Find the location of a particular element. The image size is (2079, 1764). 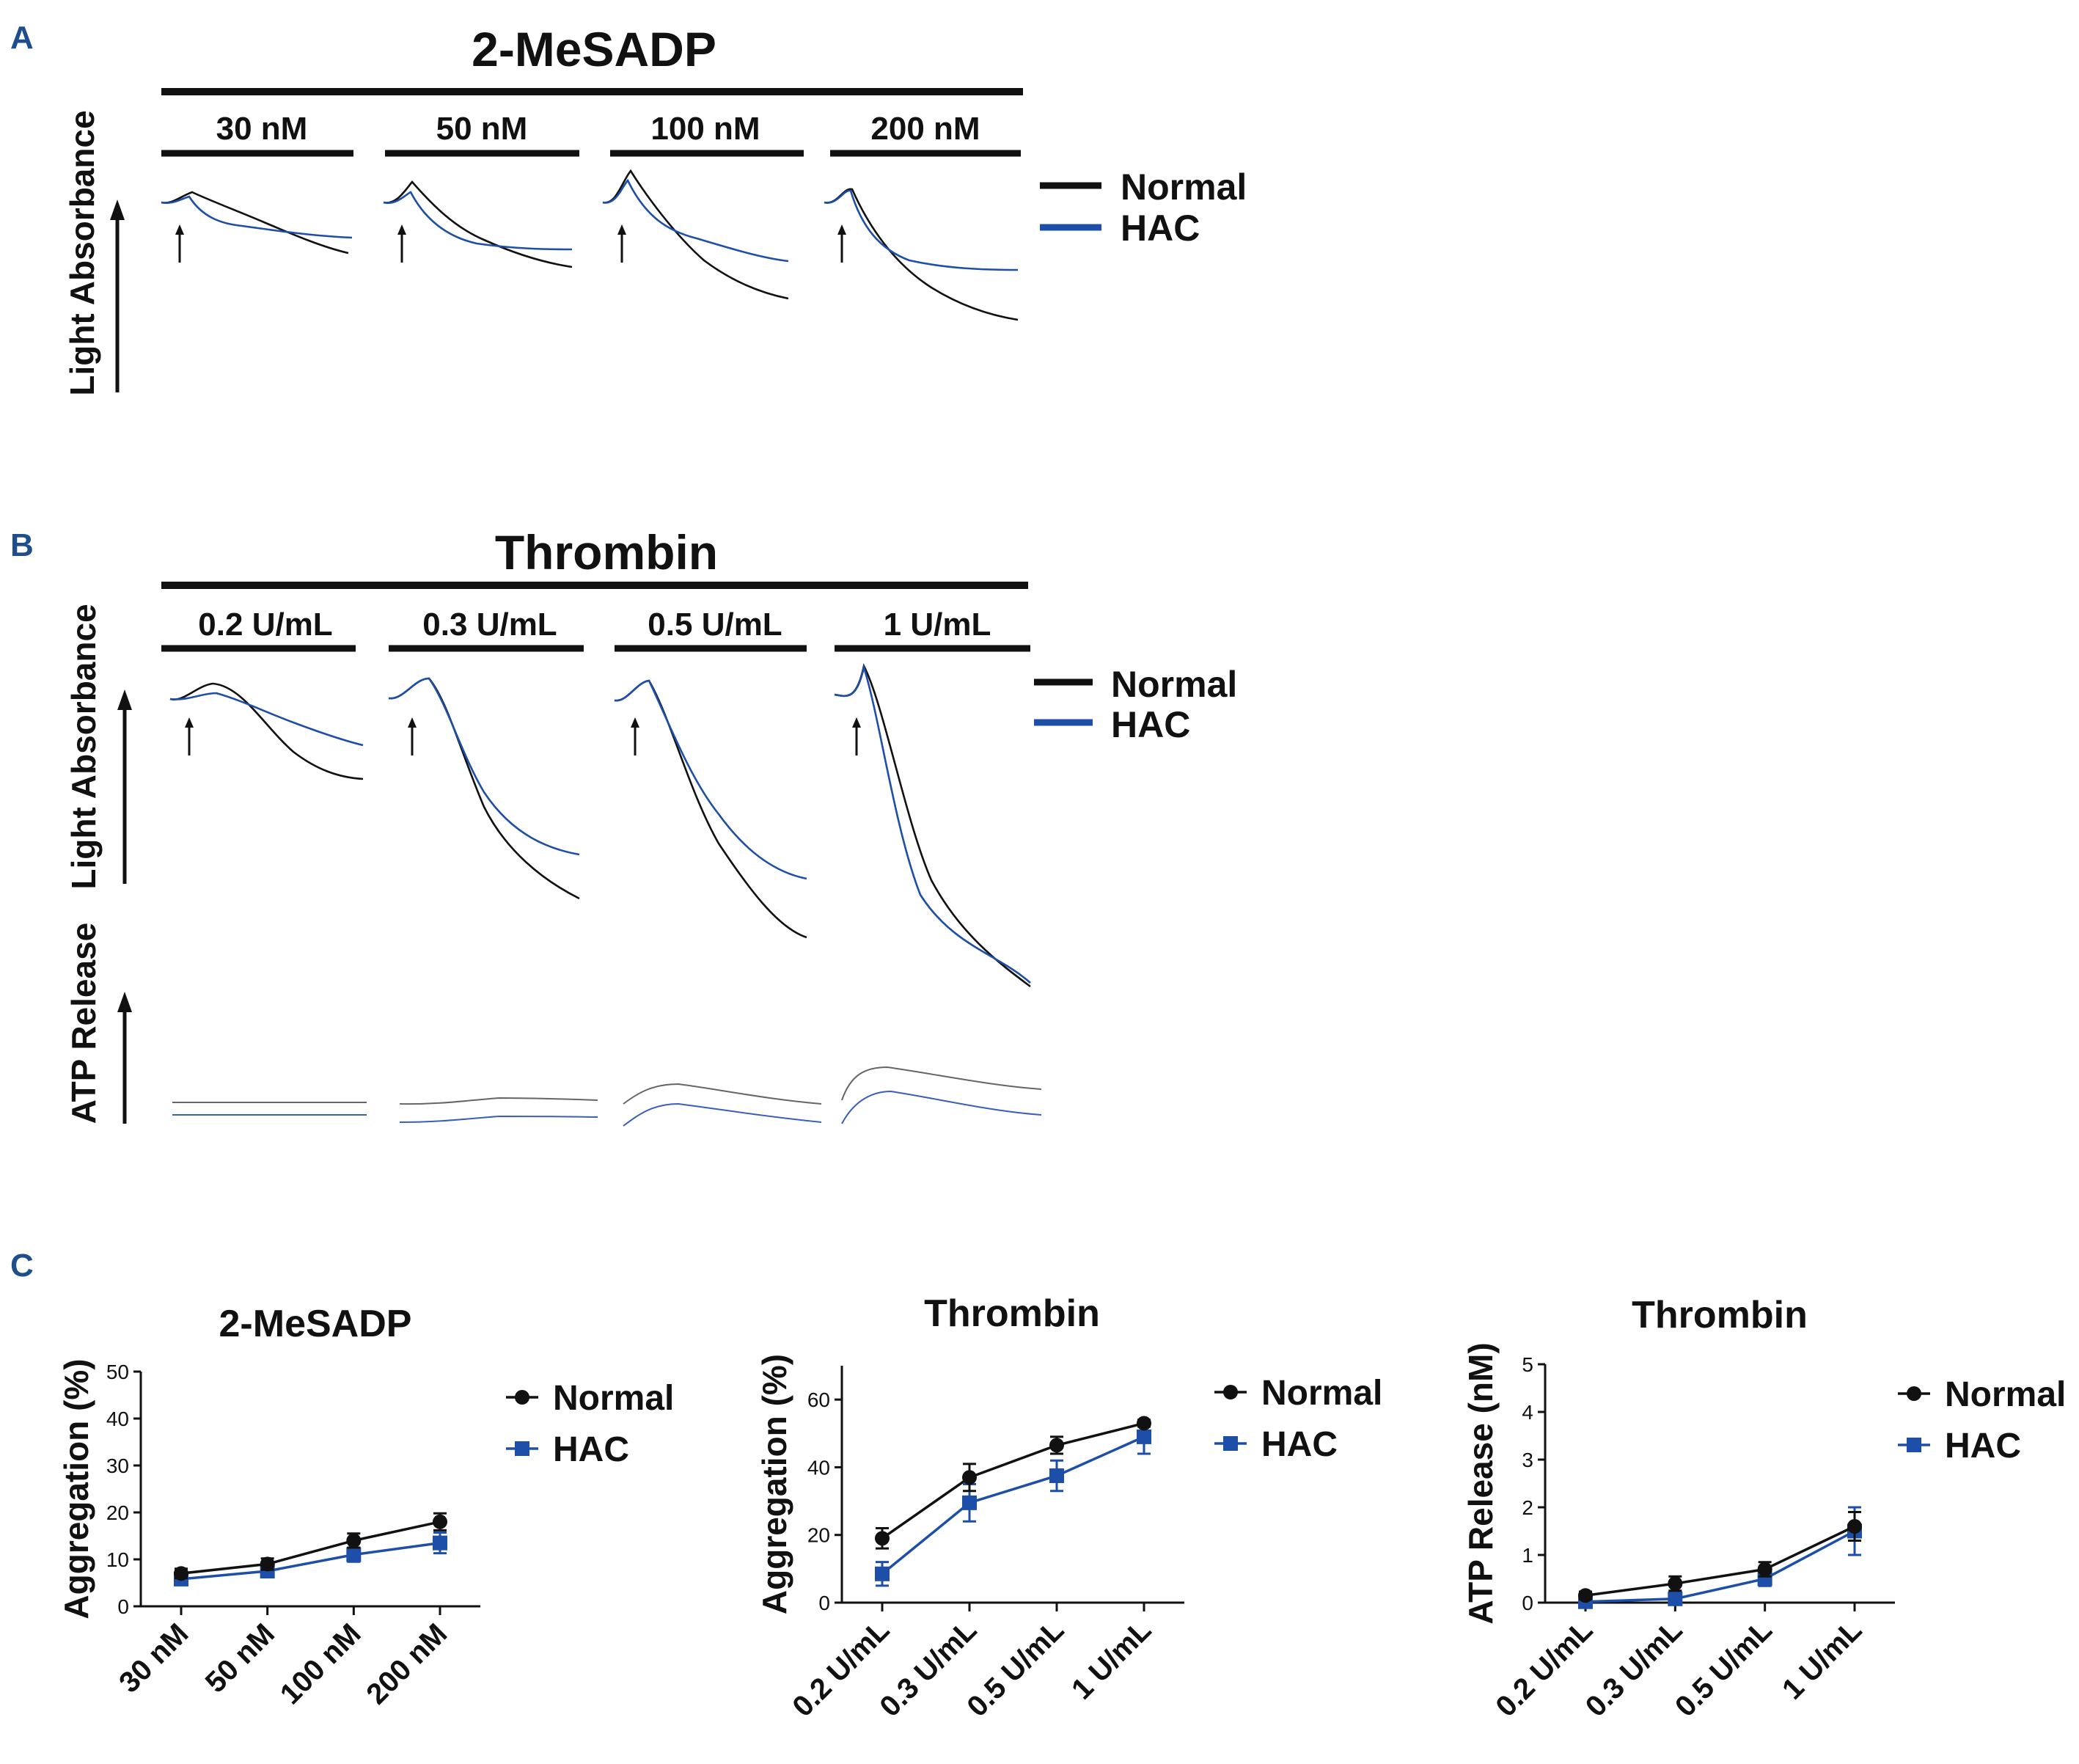

y-tick-label: 60 is located at coordinates (818, 1400).